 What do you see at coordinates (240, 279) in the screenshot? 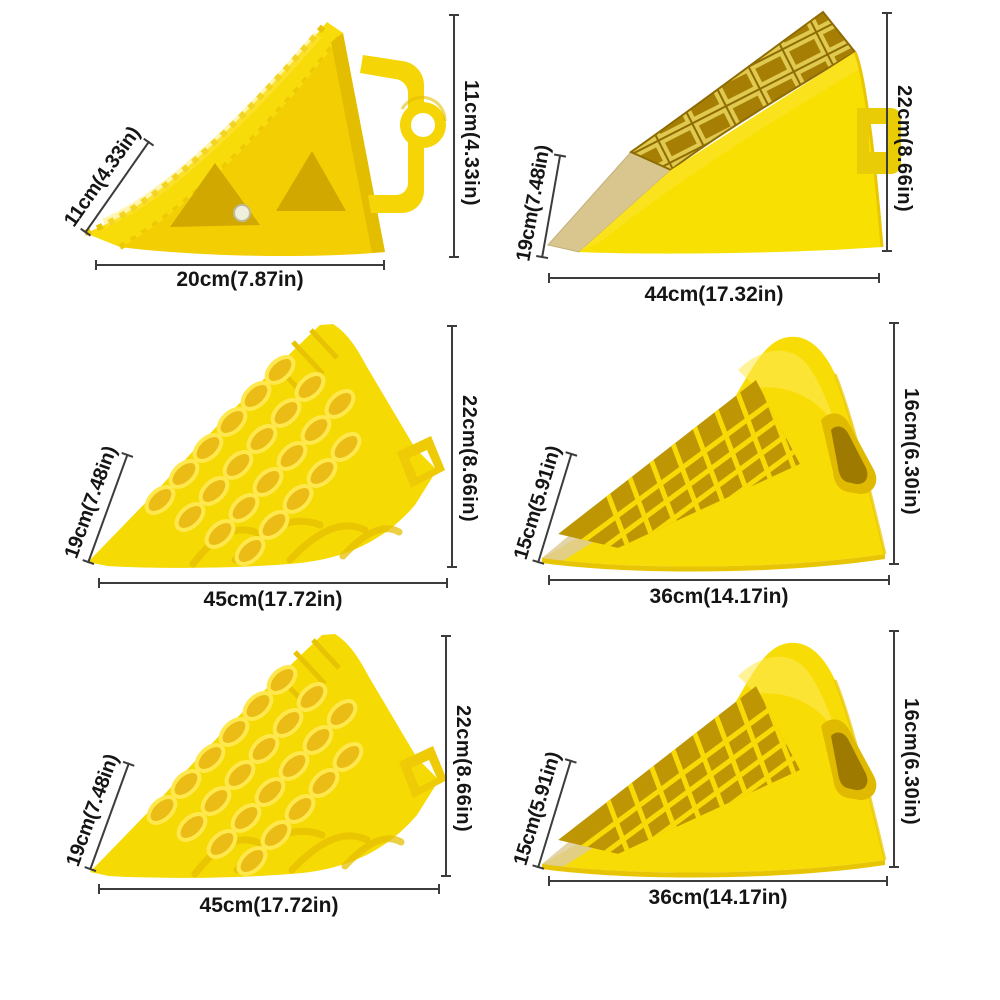
I see `width-dimension-label: 20cm(7.87in)` at bounding box center [240, 279].